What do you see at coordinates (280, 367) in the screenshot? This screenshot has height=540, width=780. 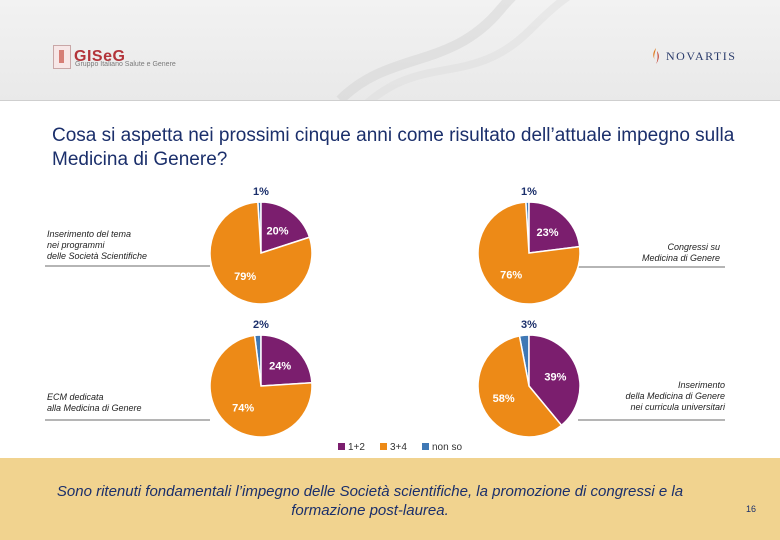 I see `pie-value-label: 24%` at bounding box center [280, 367].